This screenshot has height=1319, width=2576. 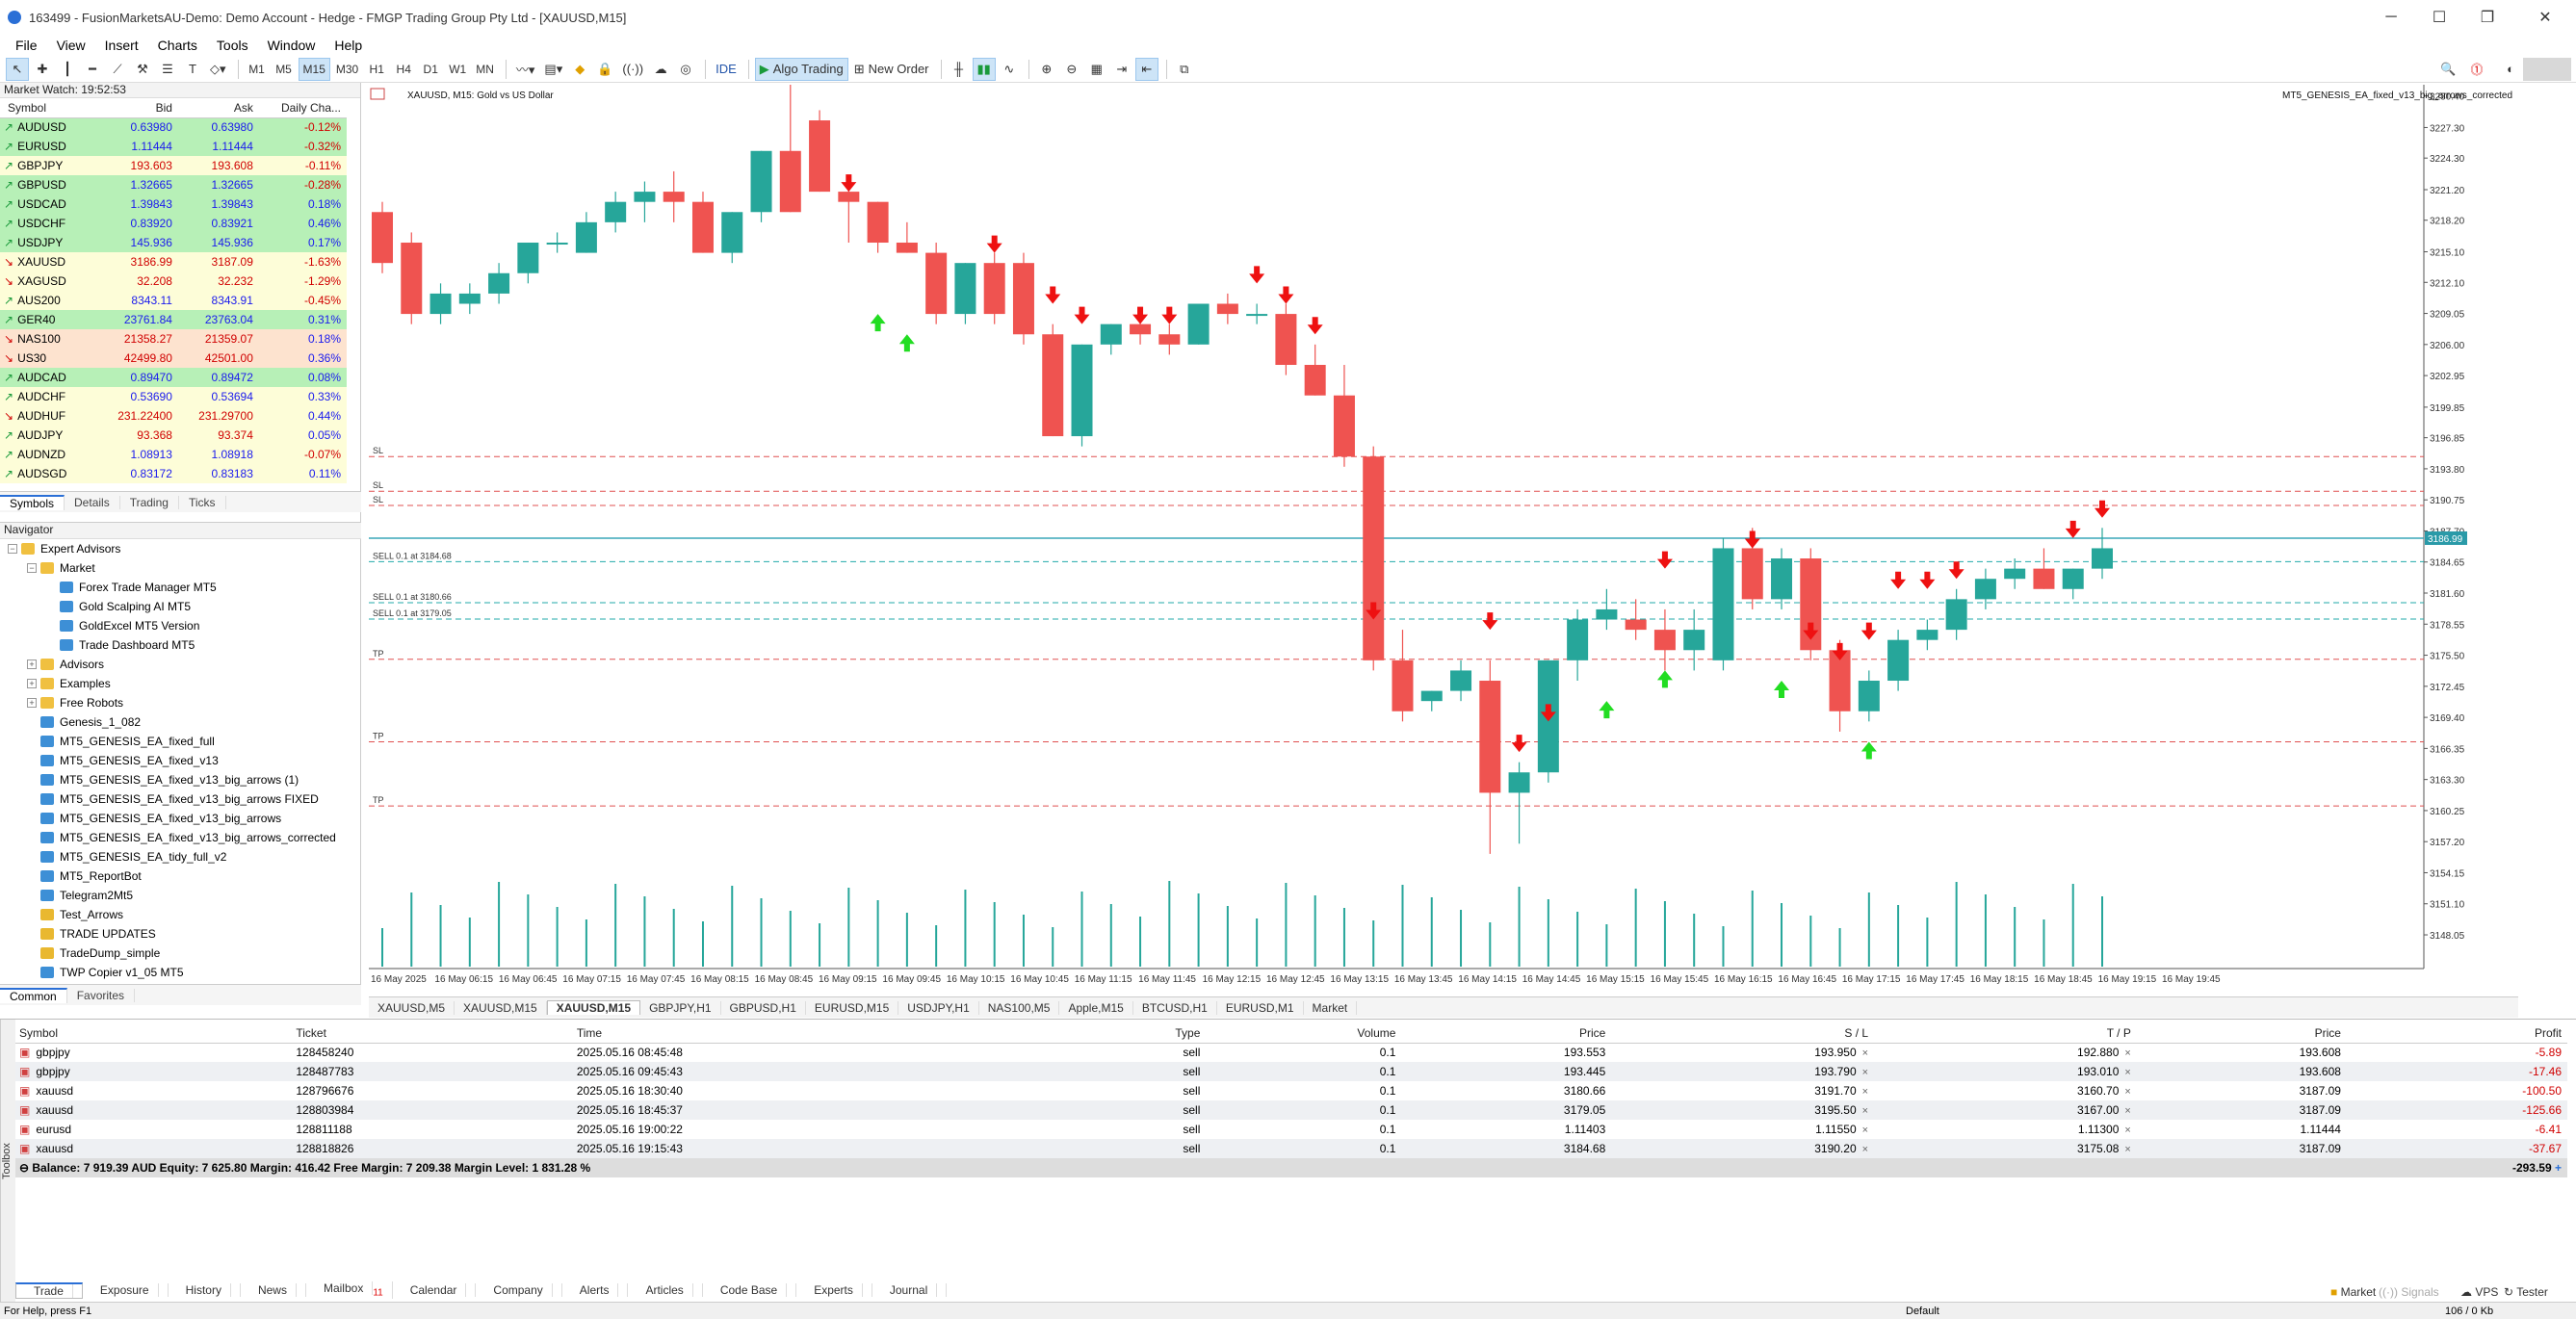 I want to click on cloud-icon: ☁, so click(x=660, y=68).